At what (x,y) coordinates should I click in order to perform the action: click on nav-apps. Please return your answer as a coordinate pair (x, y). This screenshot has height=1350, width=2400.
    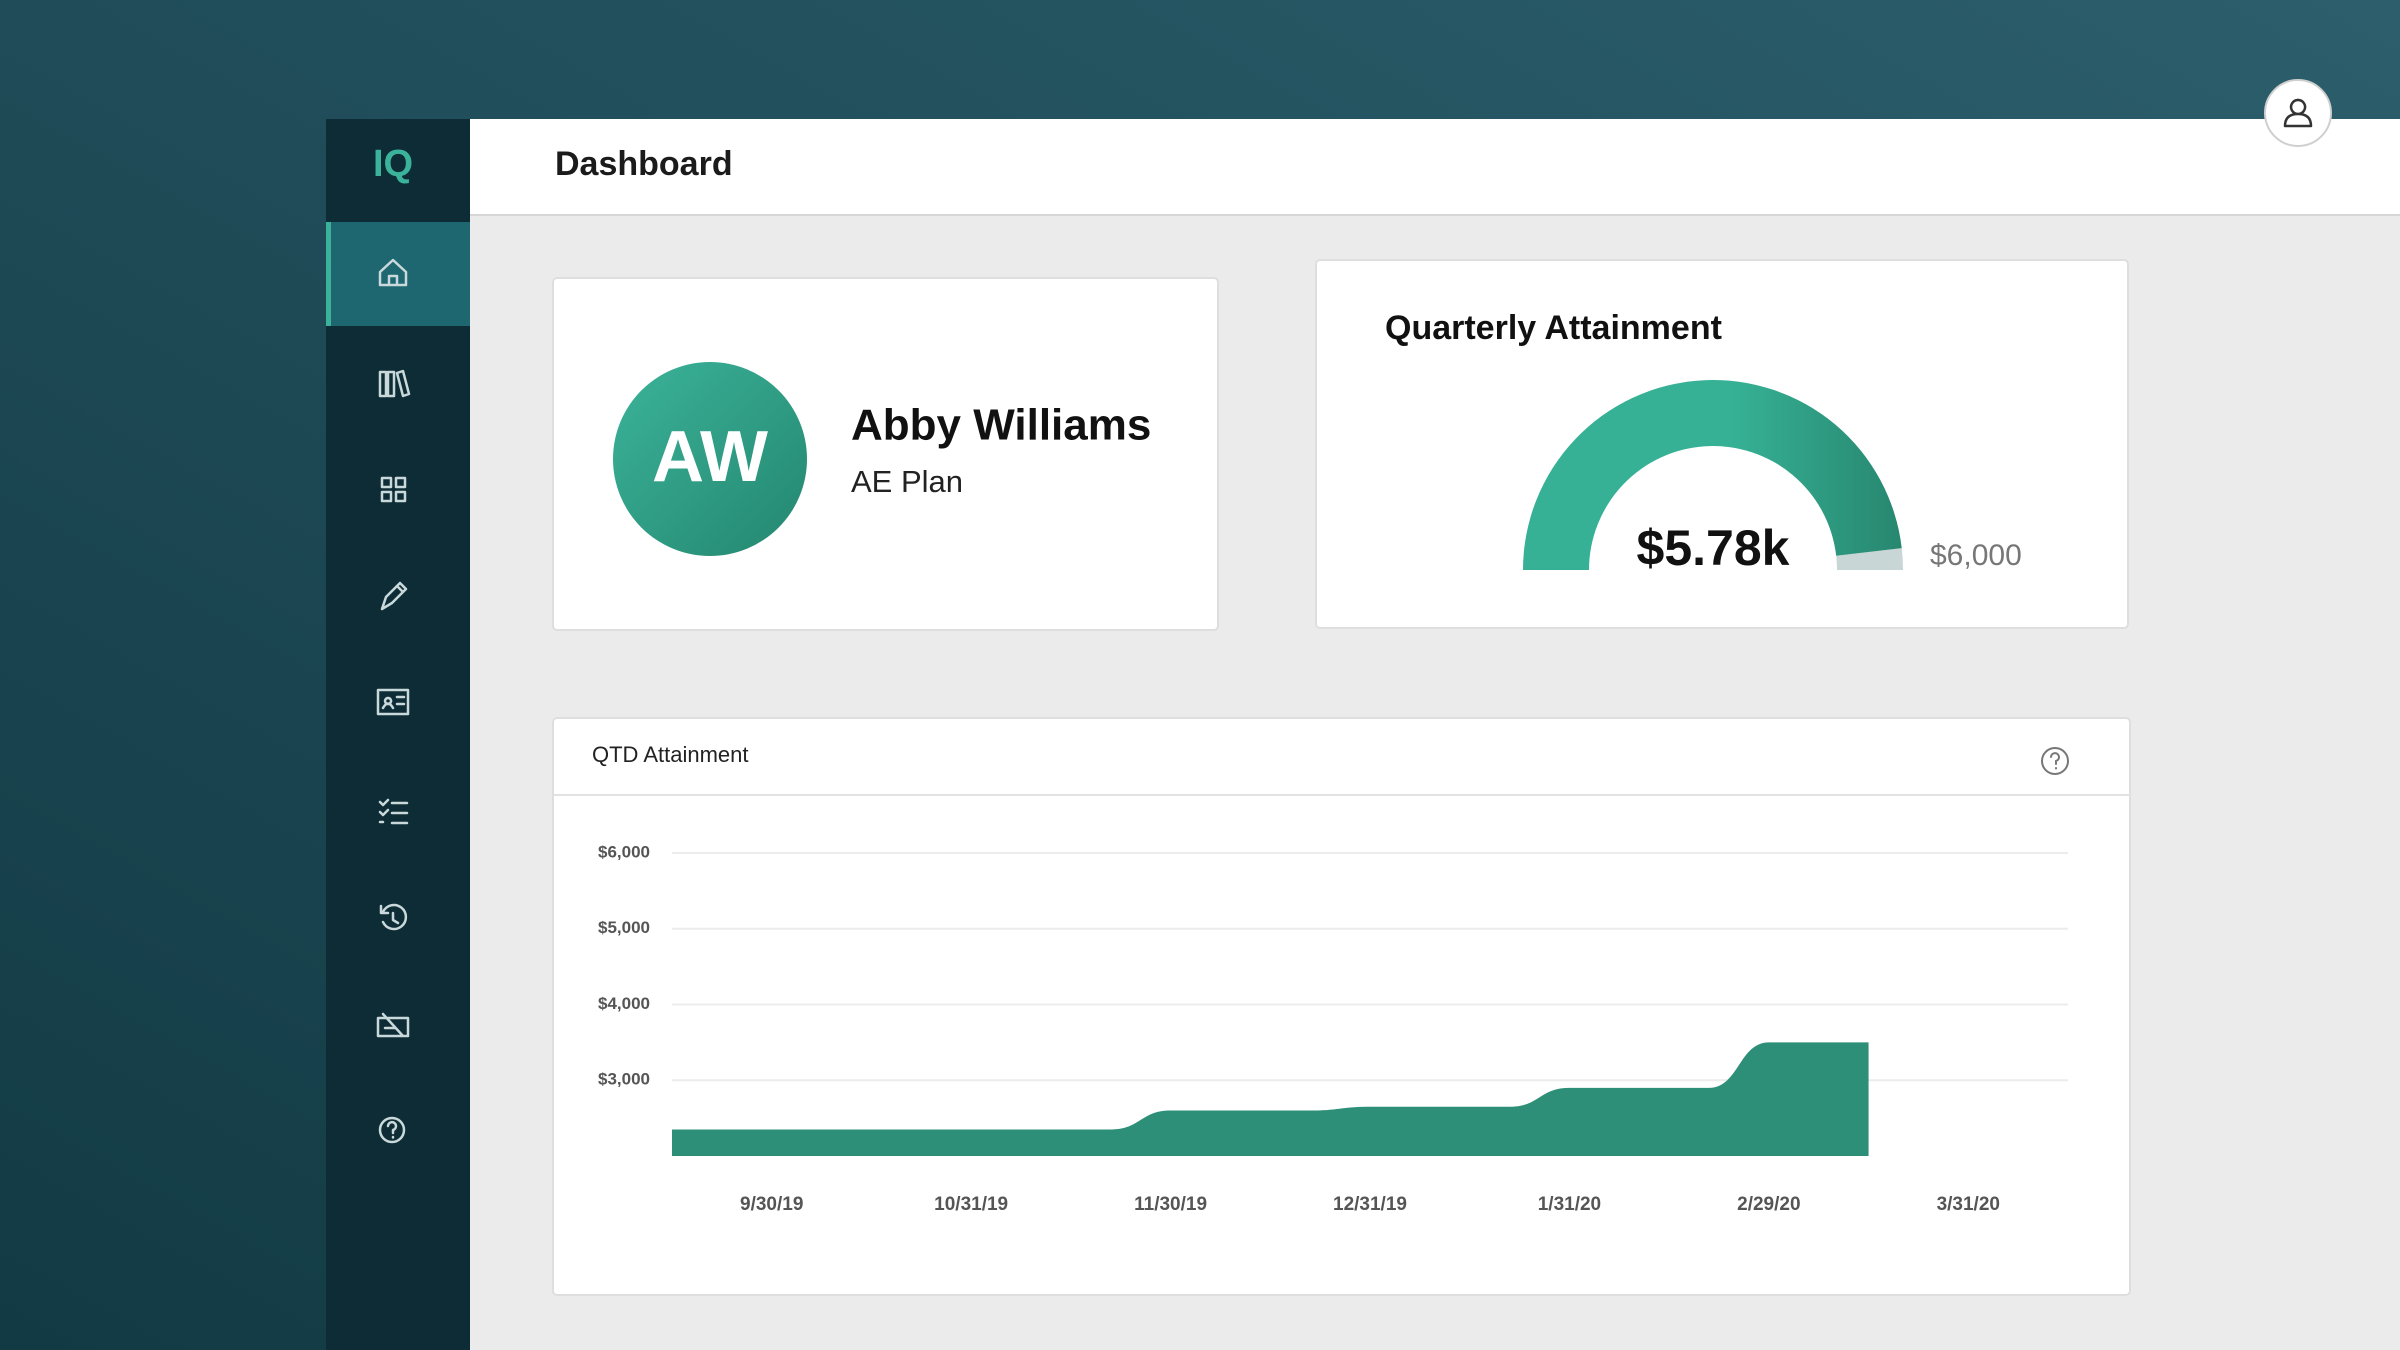
    Looking at the image, I should click on (393, 489).